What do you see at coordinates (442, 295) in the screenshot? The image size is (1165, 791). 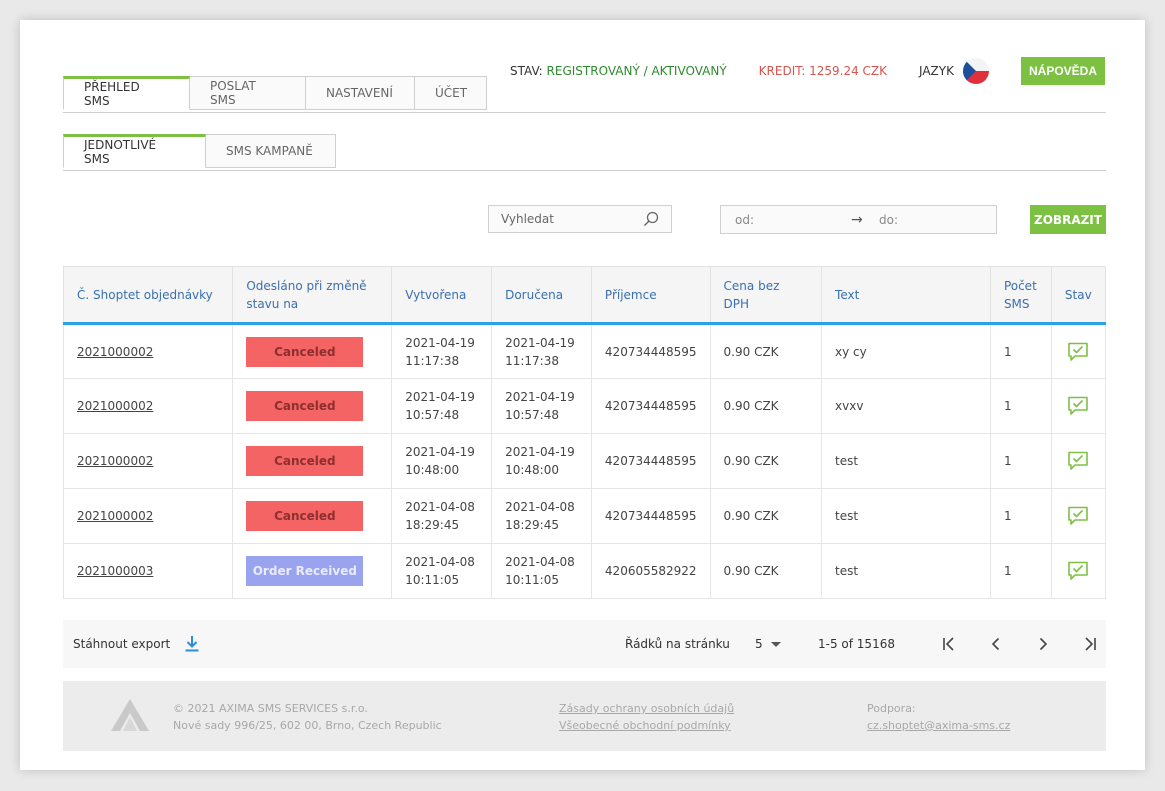 I see `col-created: Vytvořena` at bounding box center [442, 295].